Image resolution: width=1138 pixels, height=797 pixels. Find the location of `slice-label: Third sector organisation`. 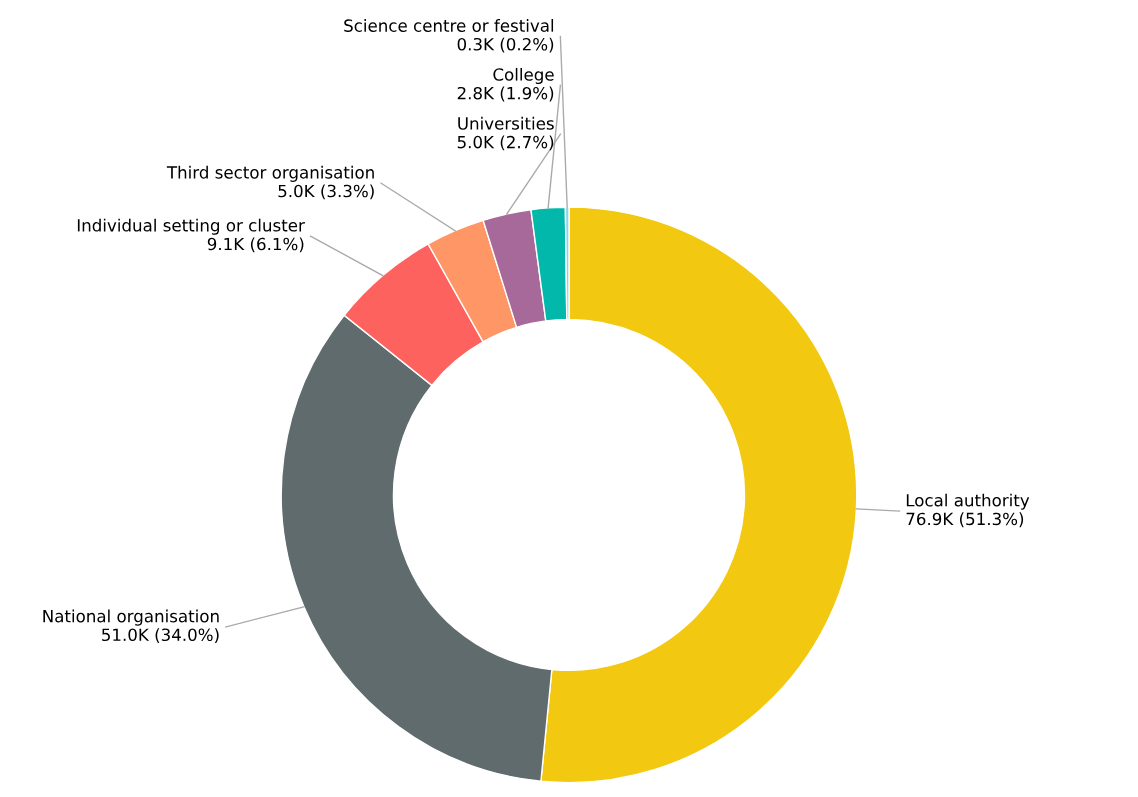

slice-label: Third sector organisation is located at coordinates (270, 173).